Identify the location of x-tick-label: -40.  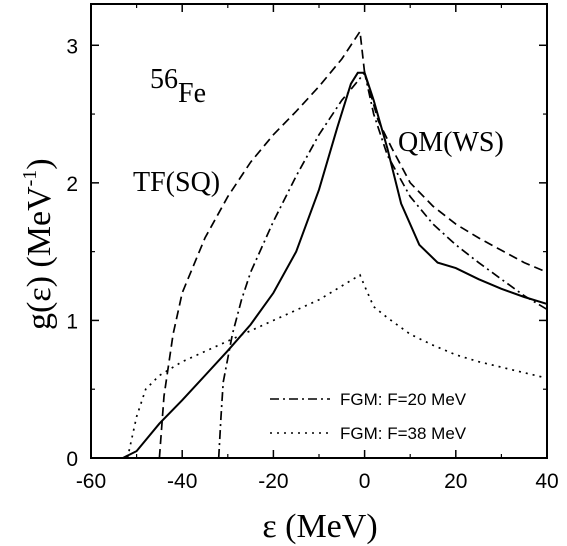
(182, 481).